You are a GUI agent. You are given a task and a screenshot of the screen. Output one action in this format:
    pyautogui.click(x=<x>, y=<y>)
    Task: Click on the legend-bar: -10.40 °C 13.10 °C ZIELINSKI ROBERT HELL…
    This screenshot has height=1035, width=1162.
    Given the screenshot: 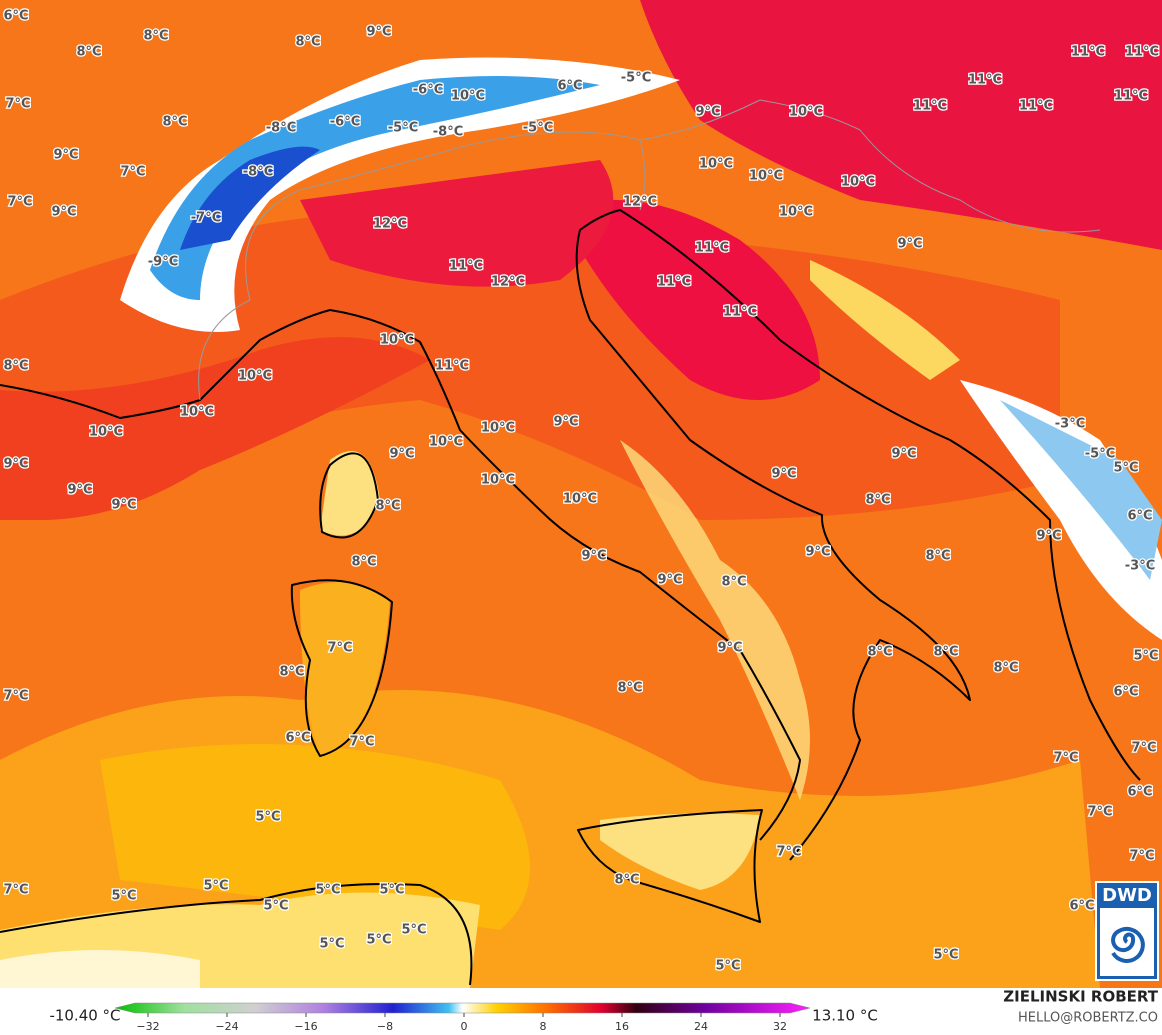 What is the action you would take?
    pyautogui.click(x=581, y=1011)
    